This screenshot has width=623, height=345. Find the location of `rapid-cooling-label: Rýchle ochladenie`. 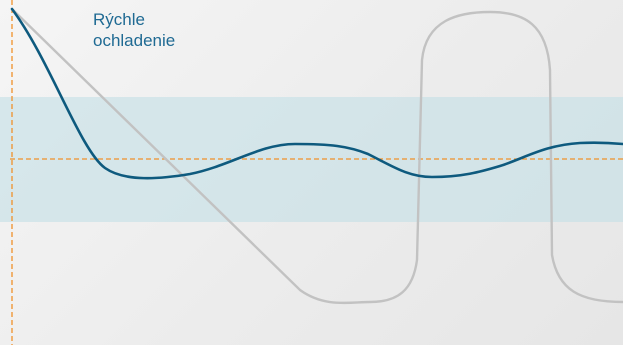

rapid-cooling-label: Rýchle ochladenie is located at coordinates (134, 30).